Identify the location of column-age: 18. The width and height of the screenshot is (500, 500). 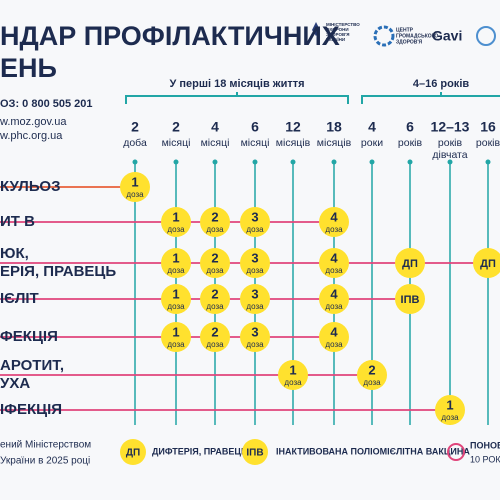
(334, 127).